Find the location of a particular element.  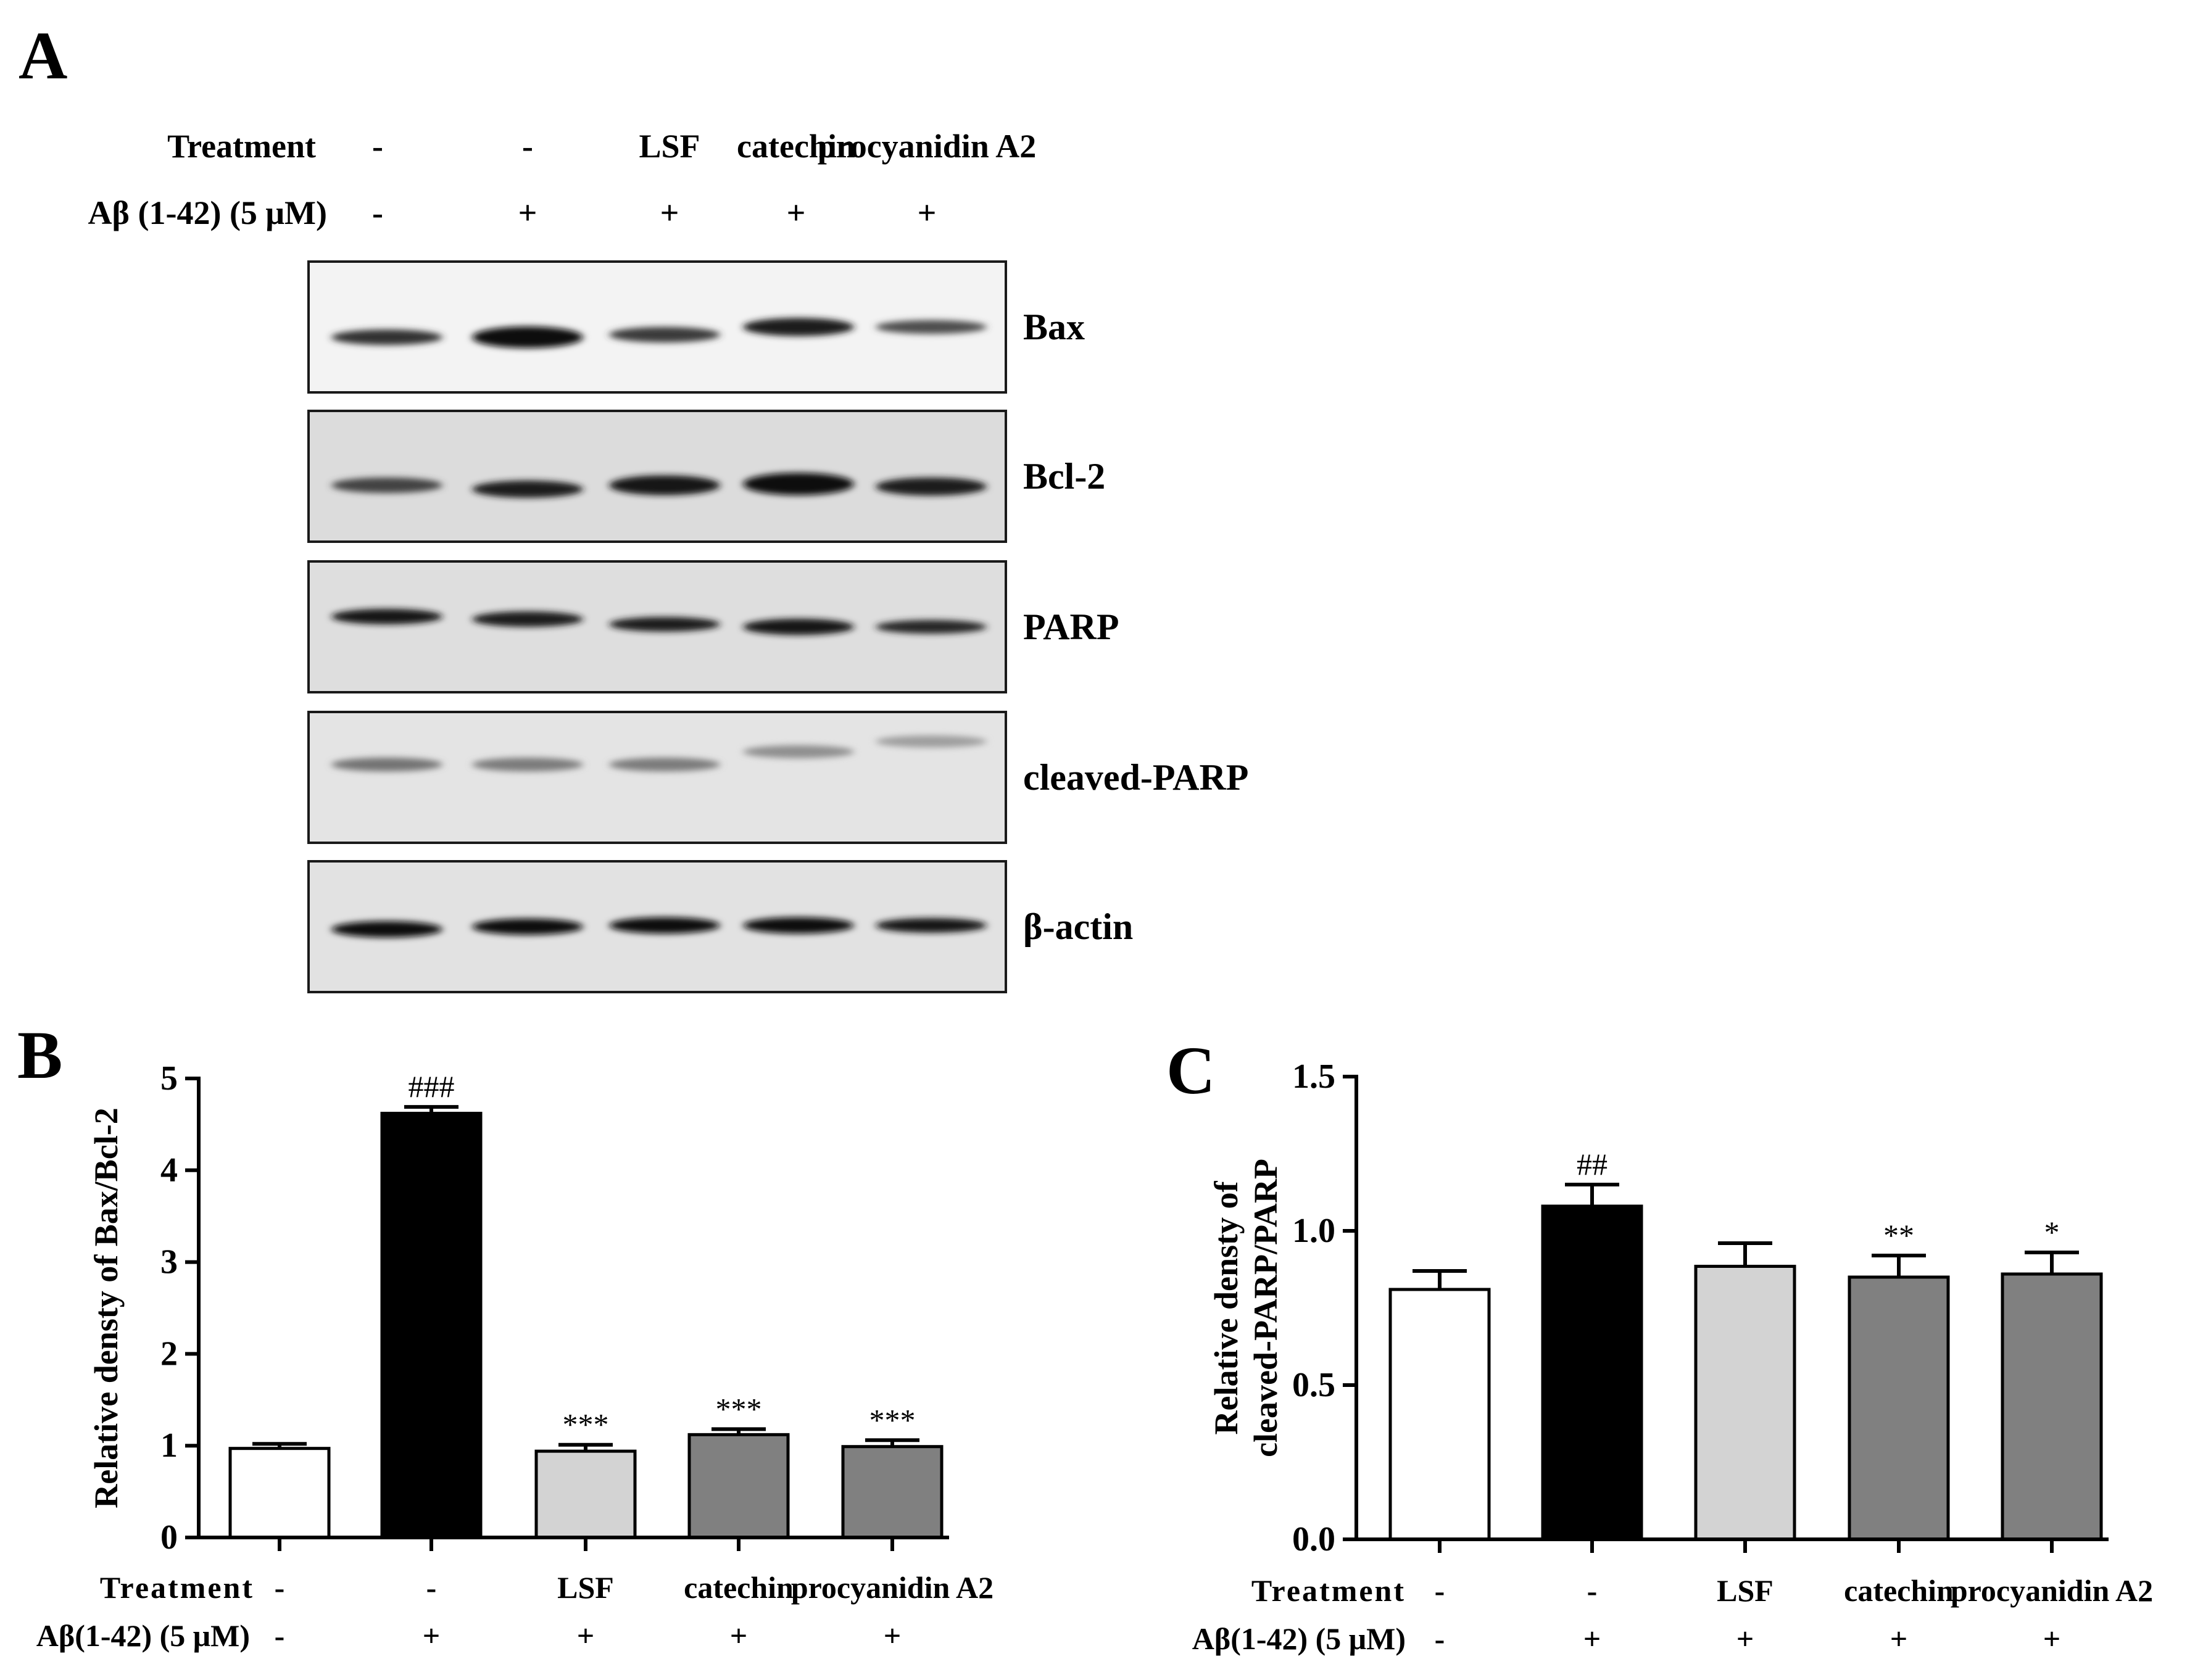

blot-panel-bax is located at coordinates (657, 327).